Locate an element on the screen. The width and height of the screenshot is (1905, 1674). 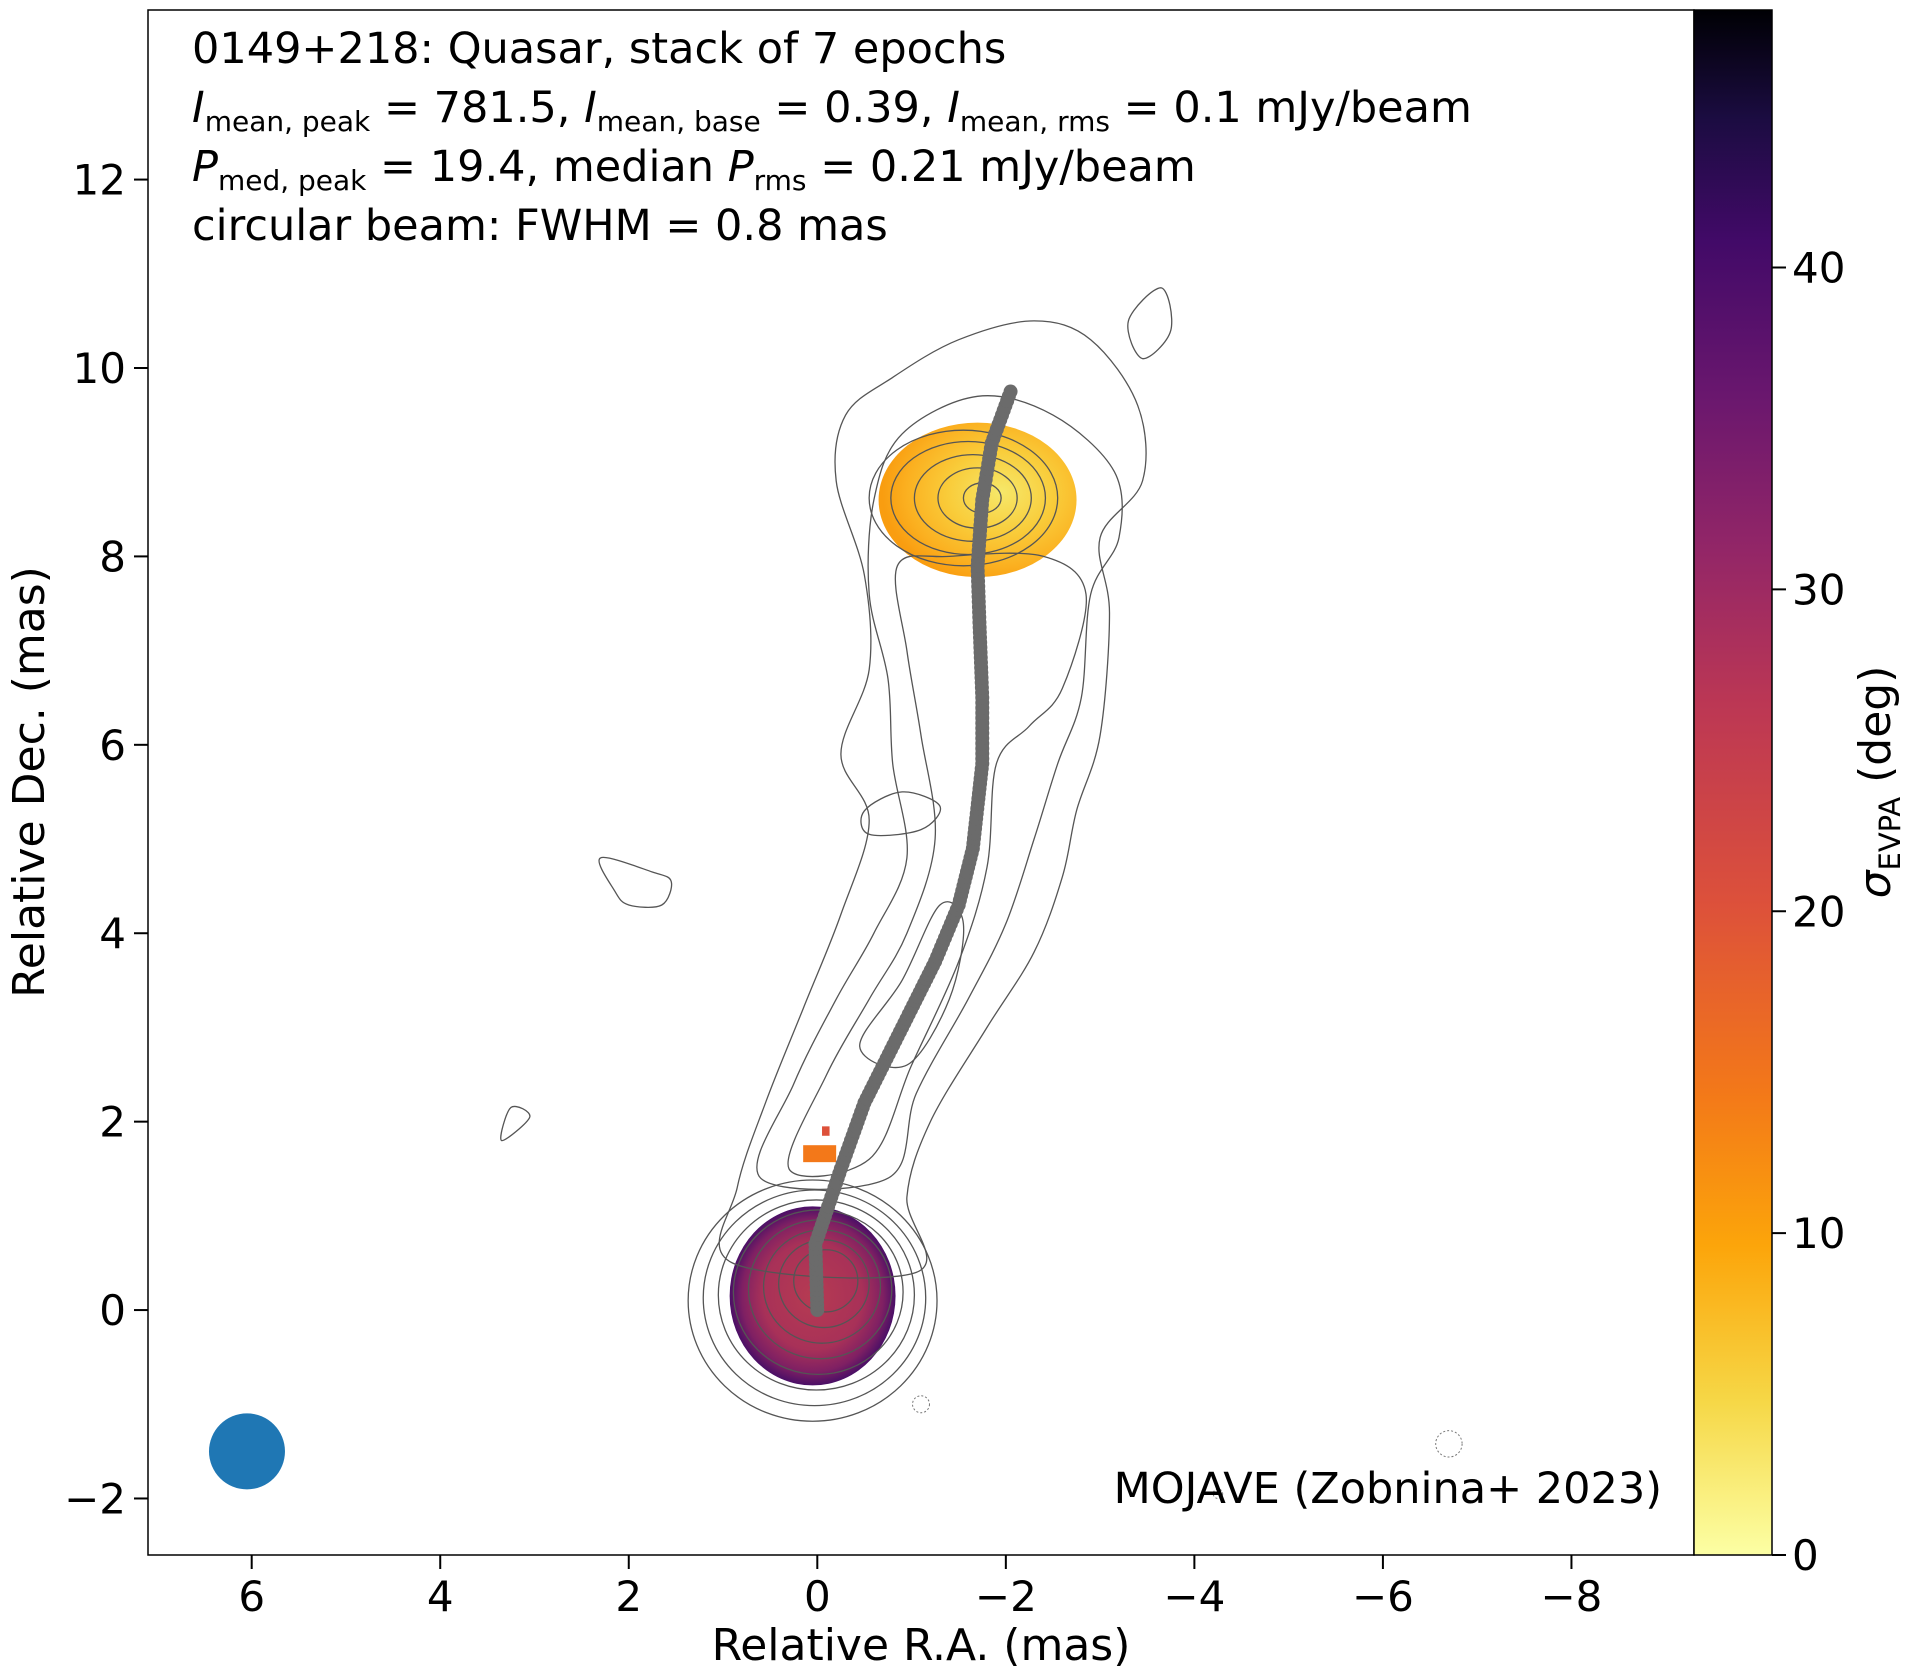
x-tick-label: 2 is located at coordinates (628, 1596).